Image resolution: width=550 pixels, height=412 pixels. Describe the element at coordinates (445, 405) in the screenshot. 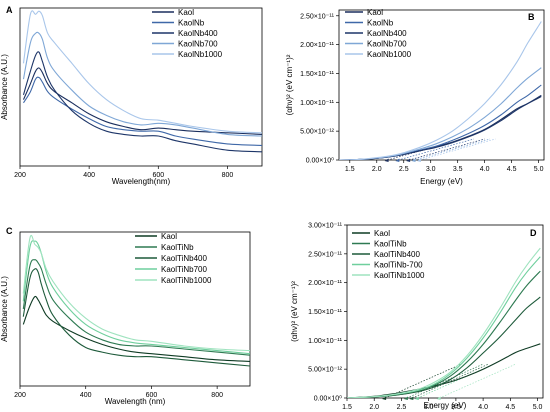

I see `x-axis-title: Energy (eV)` at that location.